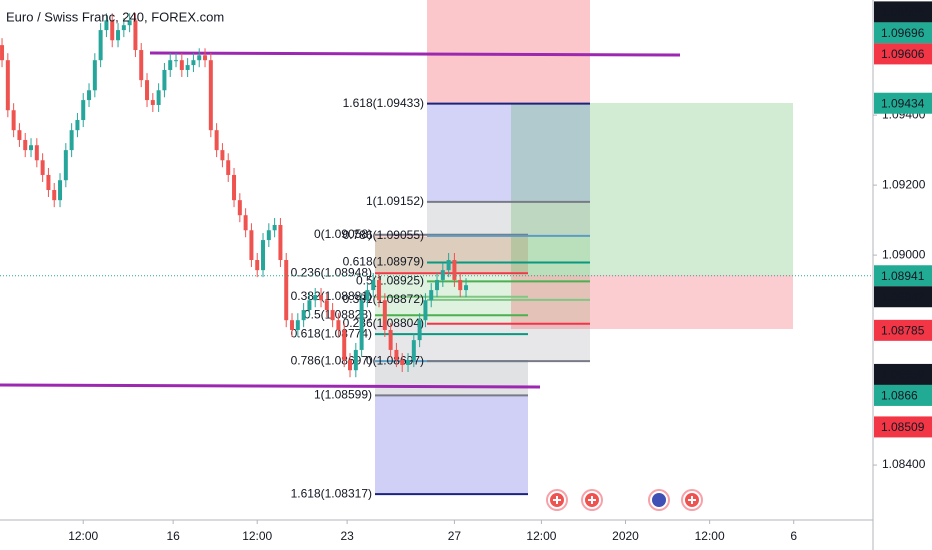 Image resolution: width=932 pixels, height=550 pixels. Describe the element at coordinates (383, 262) in the screenshot. I see `fib-label: 0.618(1.08979)` at that location.